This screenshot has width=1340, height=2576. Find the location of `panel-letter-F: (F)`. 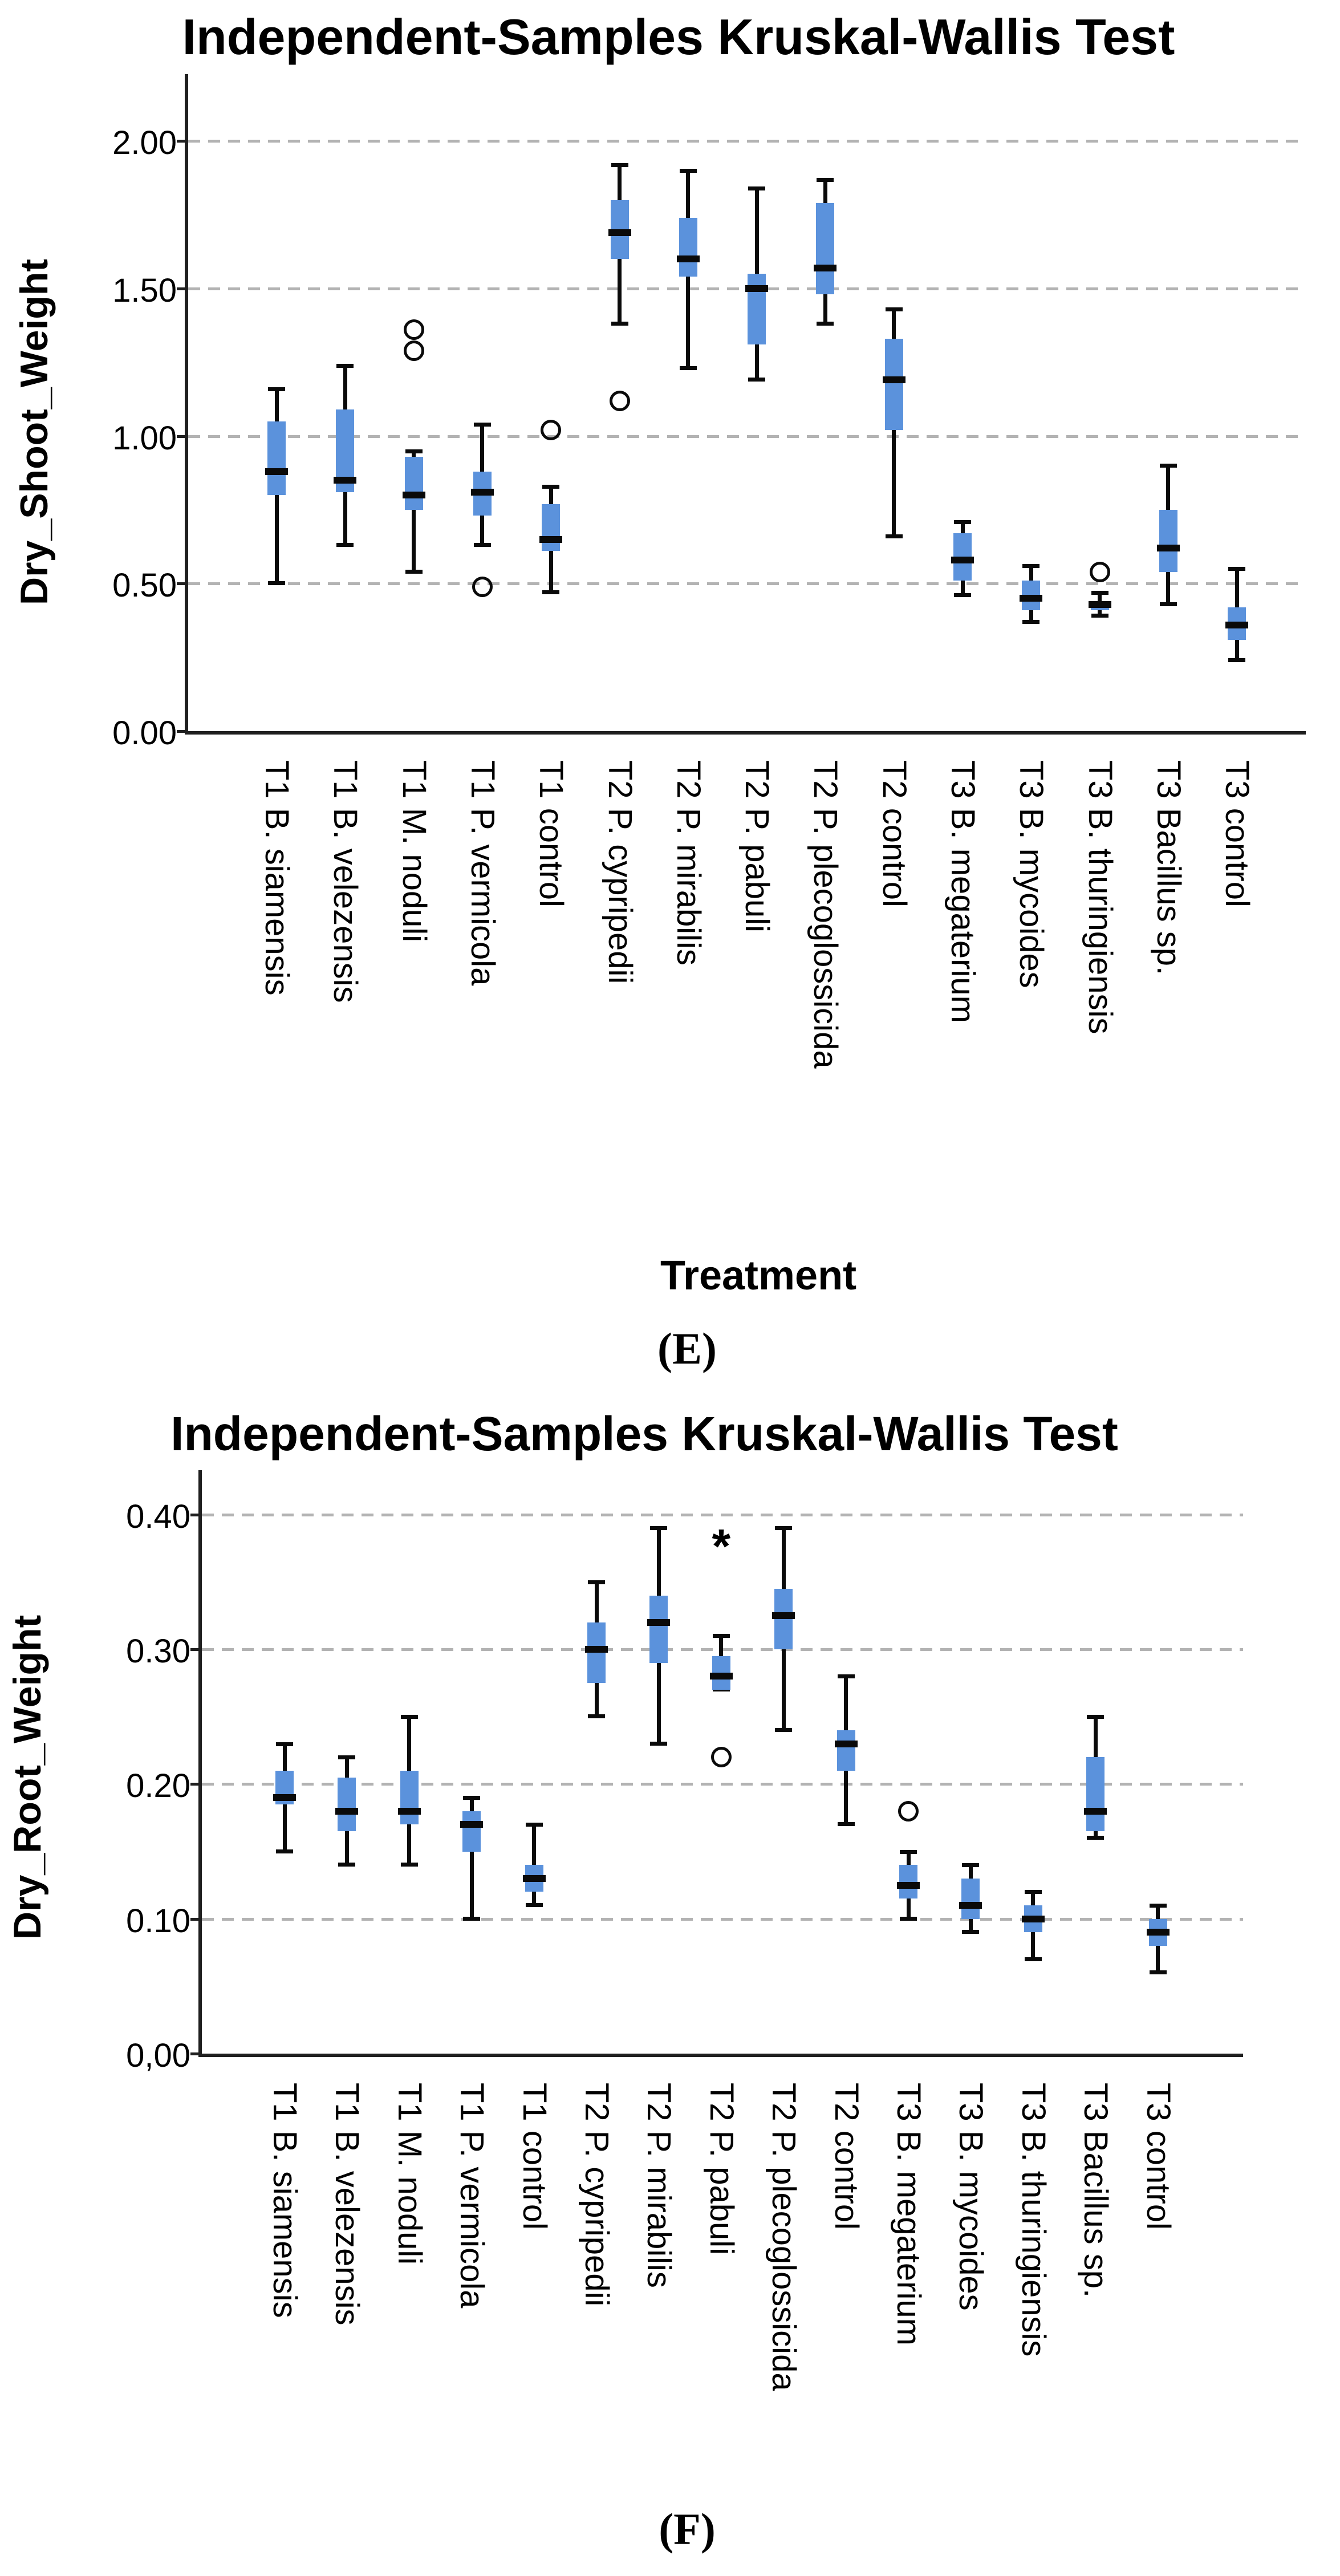

panel-letter-F: (F) is located at coordinates (688, 2529).